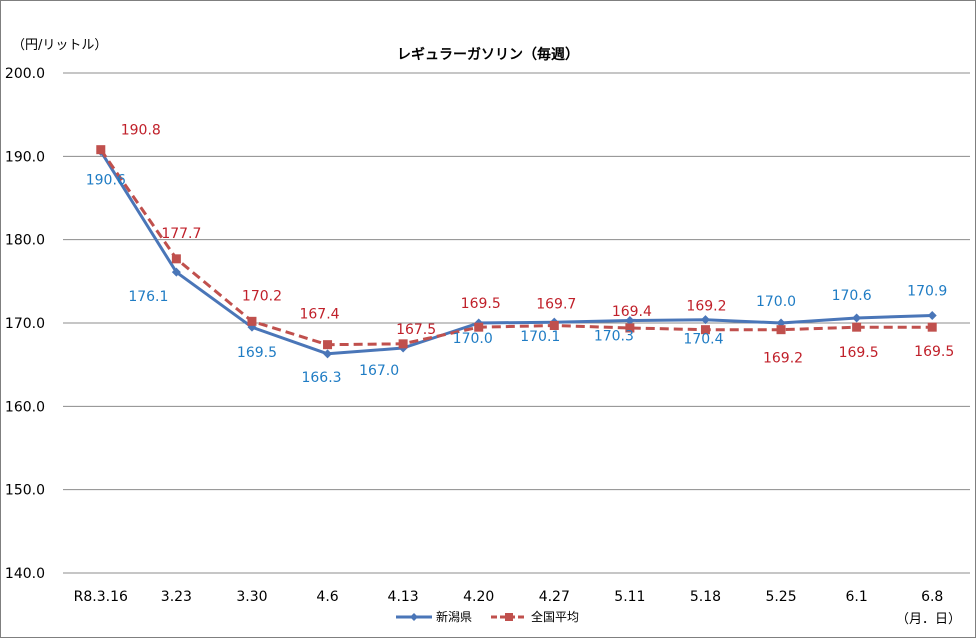 Image resolution: width=976 pixels, height=638 pixels. Describe the element at coordinates (251, 597) in the screenshot. I see `x-tick-label: 3.30` at that location.